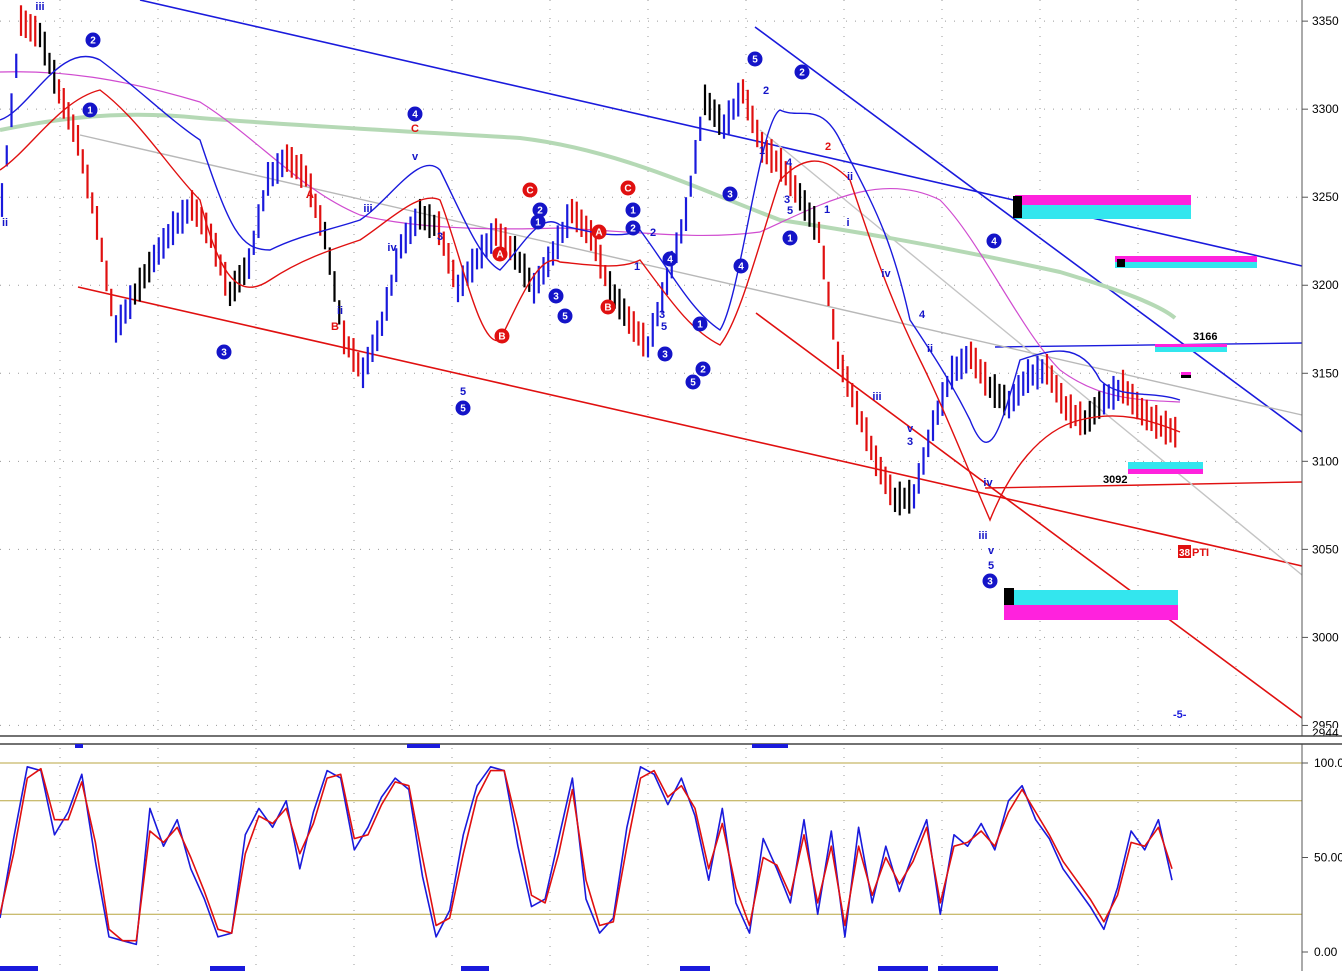 The image size is (1342, 971). What do you see at coordinates (1121, 263) in the screenshot?
I see `target-box-black-mid` at bounding box center [1121, 263].